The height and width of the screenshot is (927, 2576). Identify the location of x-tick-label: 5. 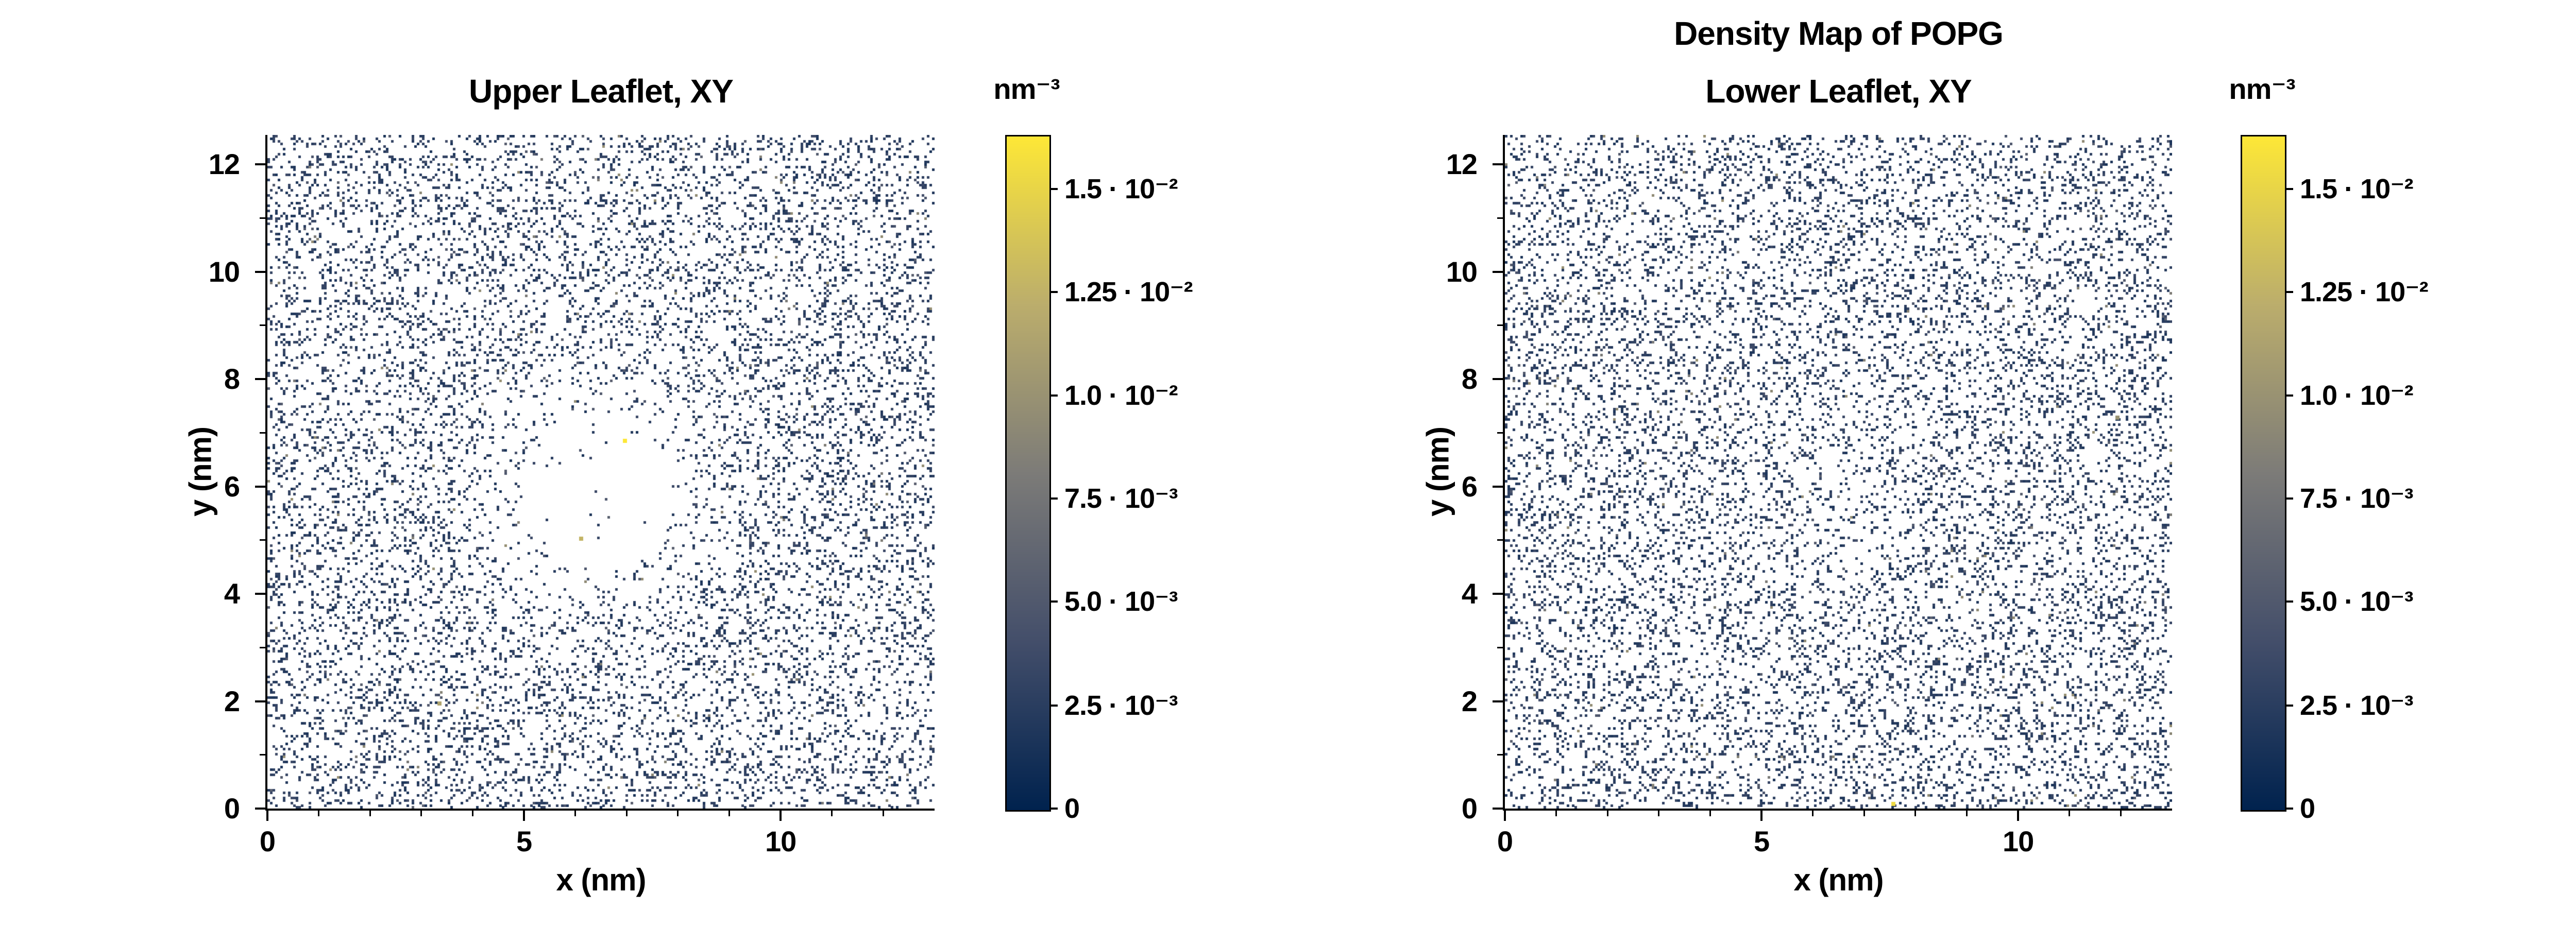
(524, 841).